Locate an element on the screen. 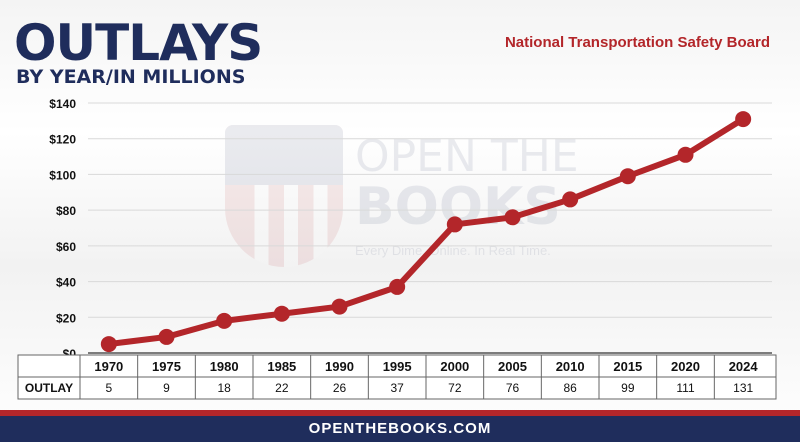 The height and width of the screenshot is (442, 800). x-tick-label: 1985 is located at coordinates (281, 366).